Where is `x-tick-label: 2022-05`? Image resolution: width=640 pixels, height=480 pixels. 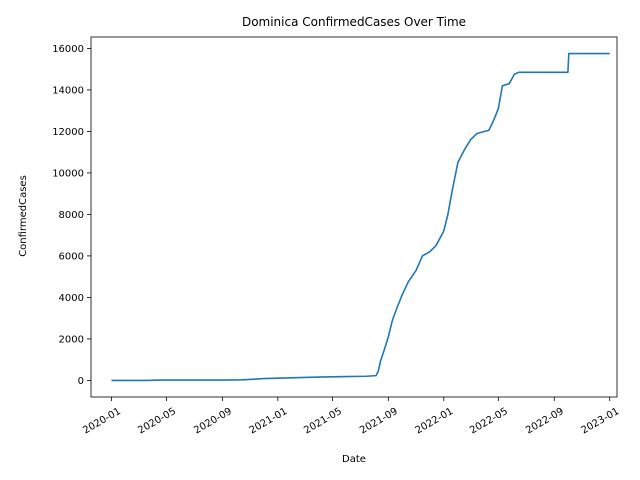
x-tick-label: 2022-05 is located at coordinates (489, 421).